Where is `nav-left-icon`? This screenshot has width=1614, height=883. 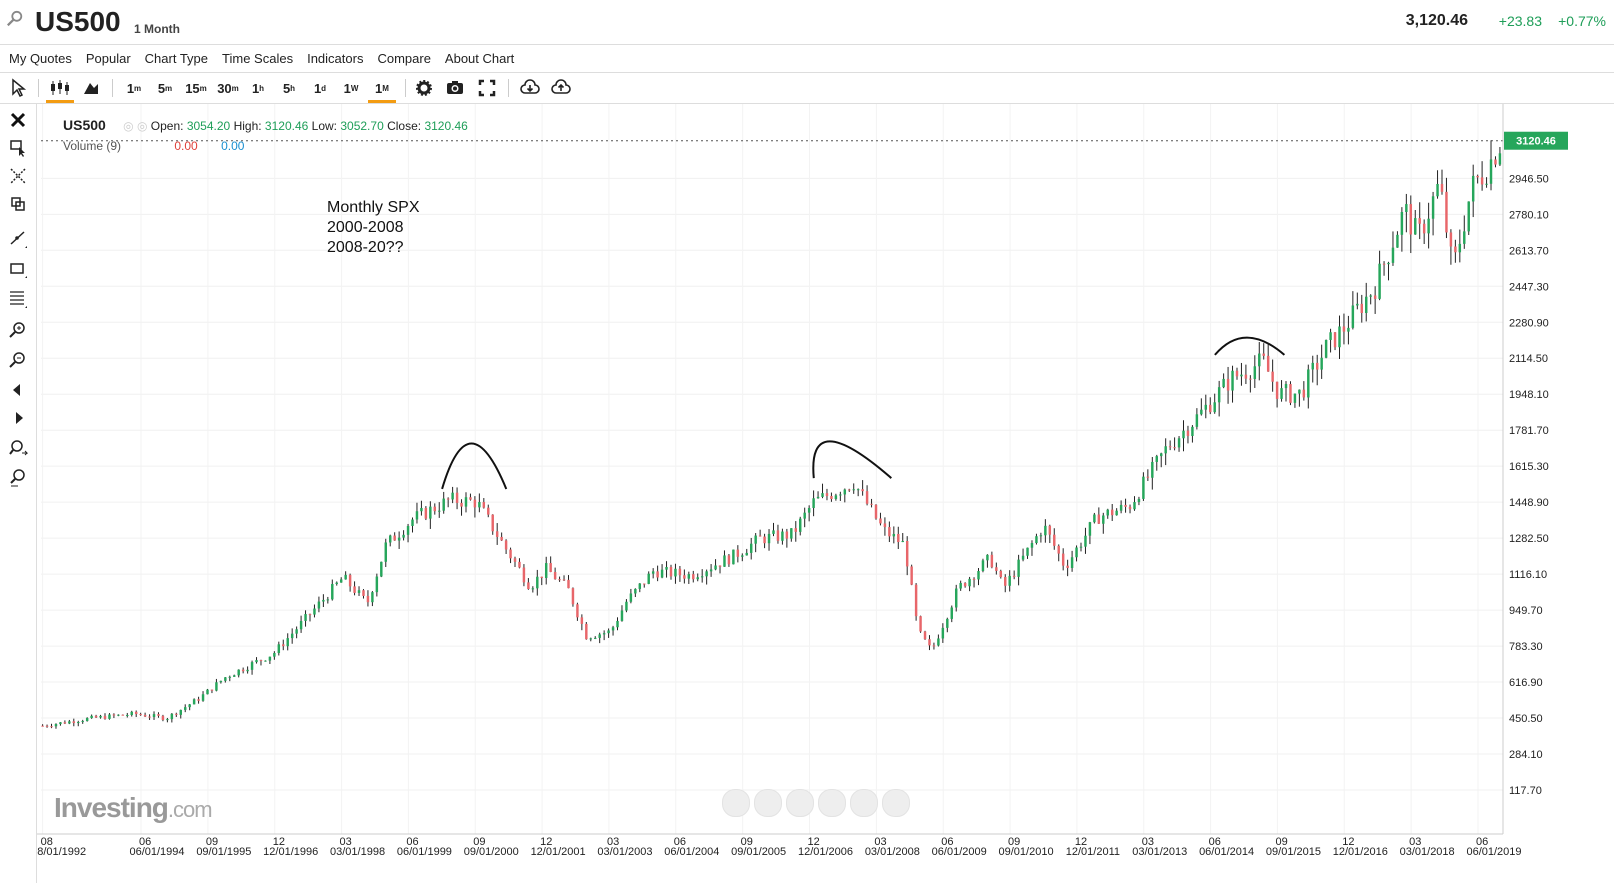
nav-left-icon is located at coordinates (736, 803).